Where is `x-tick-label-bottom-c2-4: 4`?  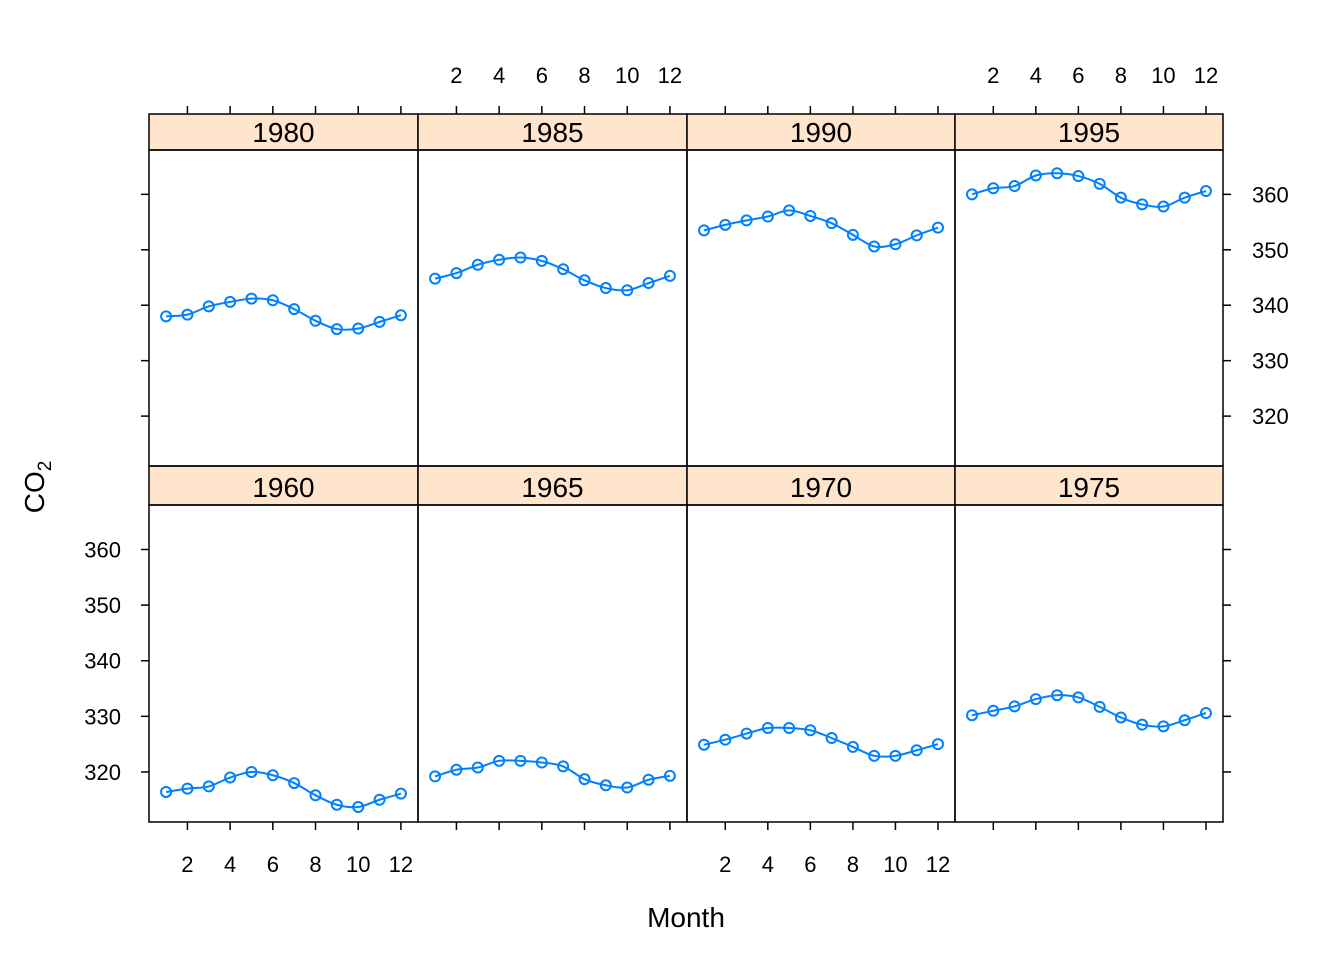
x-tick-label-bottom-c2-4: 4 is located at coordinates (768, 864).